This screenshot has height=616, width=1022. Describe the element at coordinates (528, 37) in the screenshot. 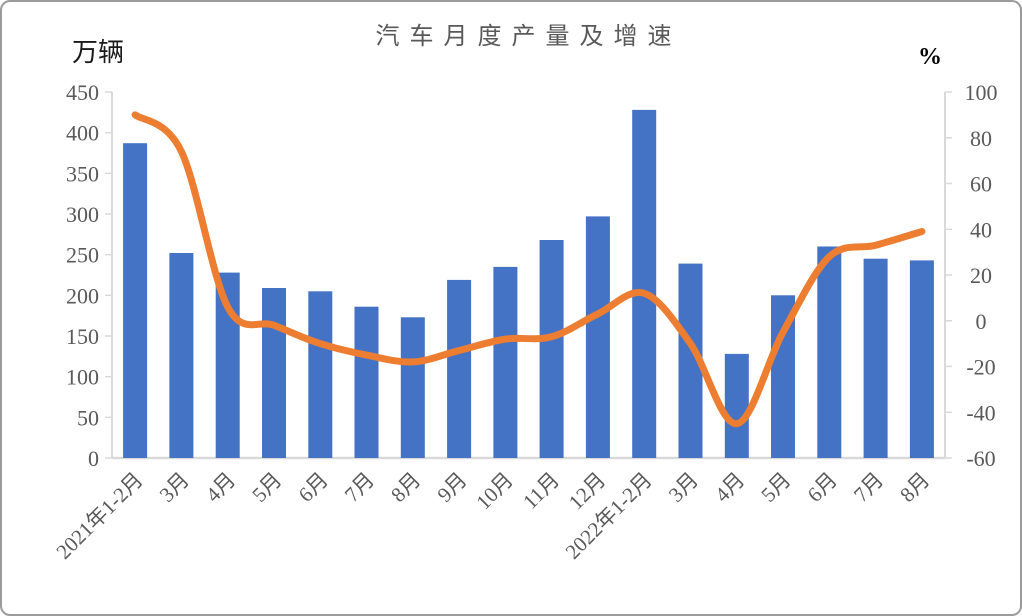

I see `chart-title: 汽车月度产量及增速` at that location.